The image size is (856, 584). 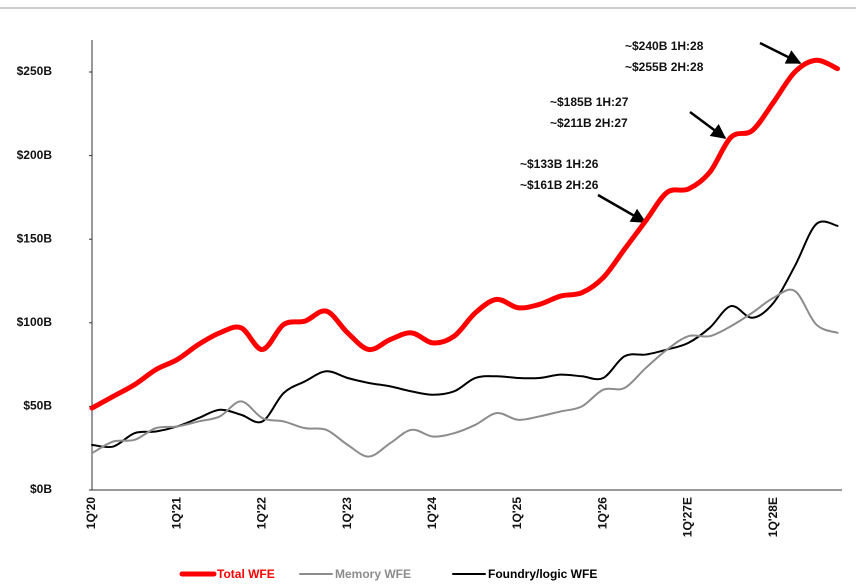 I want to click on y-tick-label: $250B, so click(x=35, y=71).